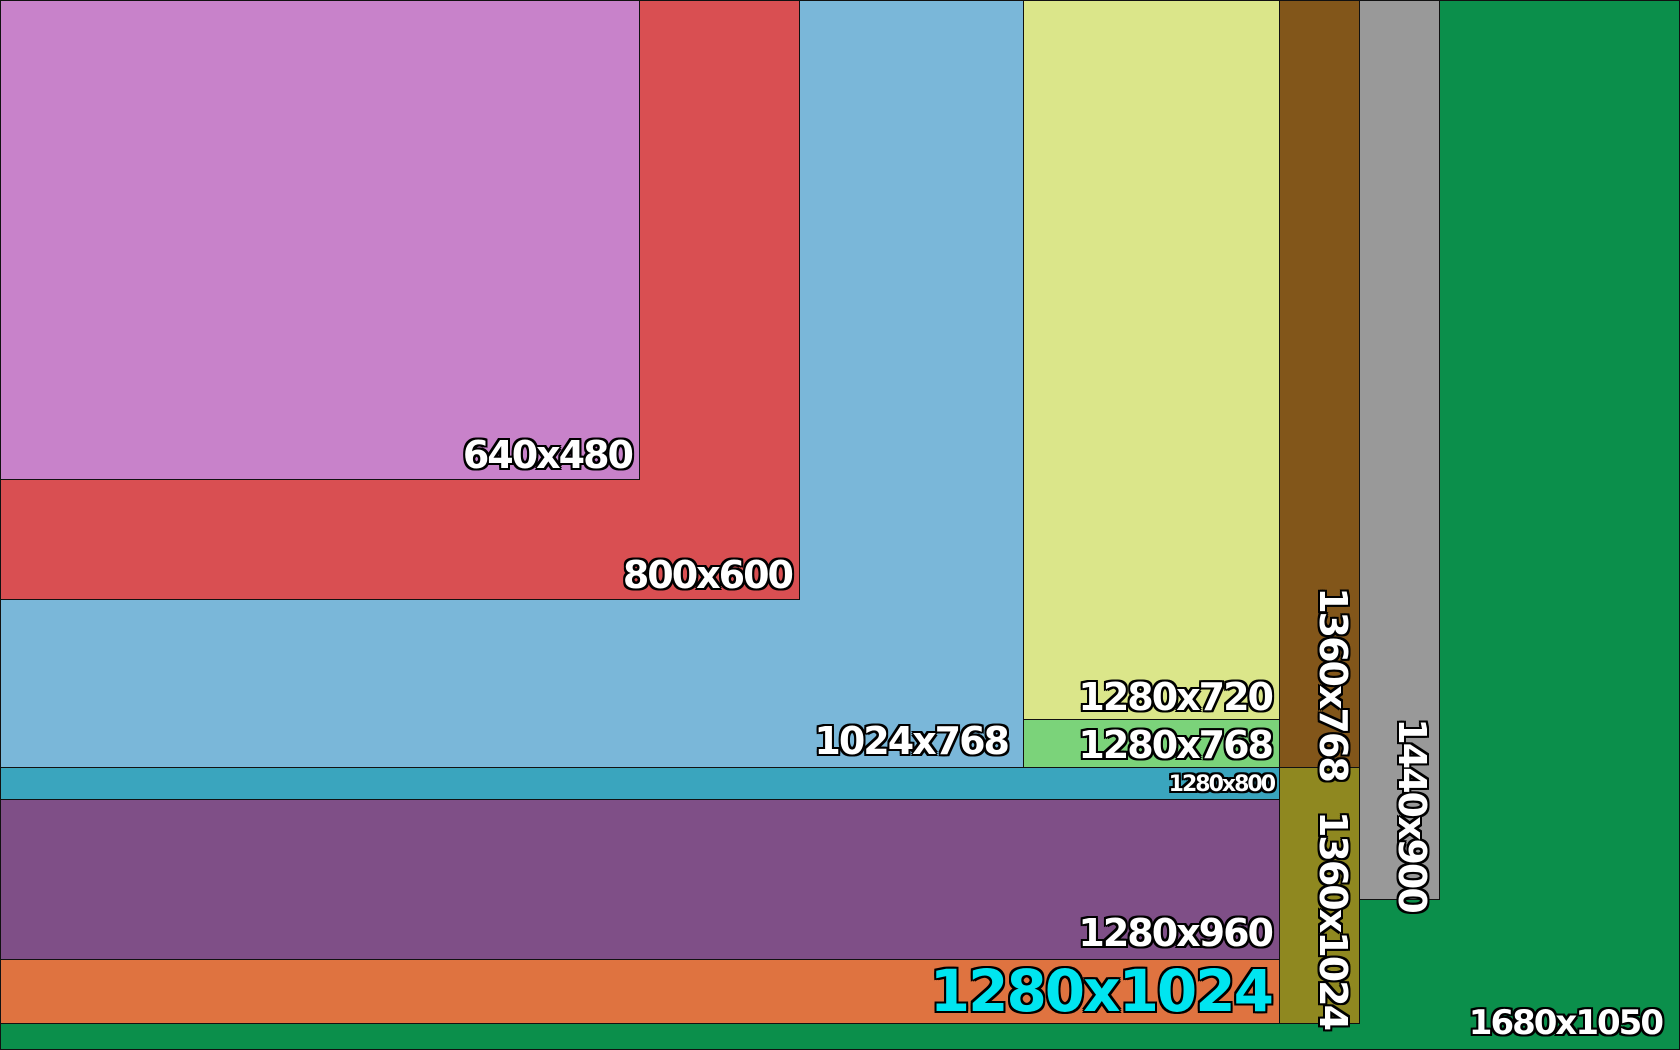  Describe the element at coordinates (1176, 697) in the screenshot. I see `resolution-label-1280x720: 1280x720` at that location.